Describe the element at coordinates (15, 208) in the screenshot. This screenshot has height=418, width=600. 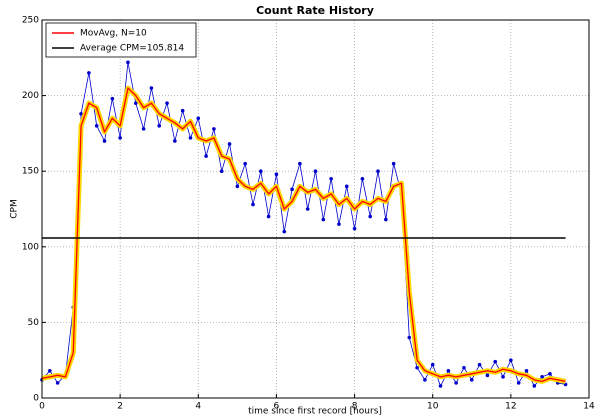
I see `y-axis-label: CPM` at that location.